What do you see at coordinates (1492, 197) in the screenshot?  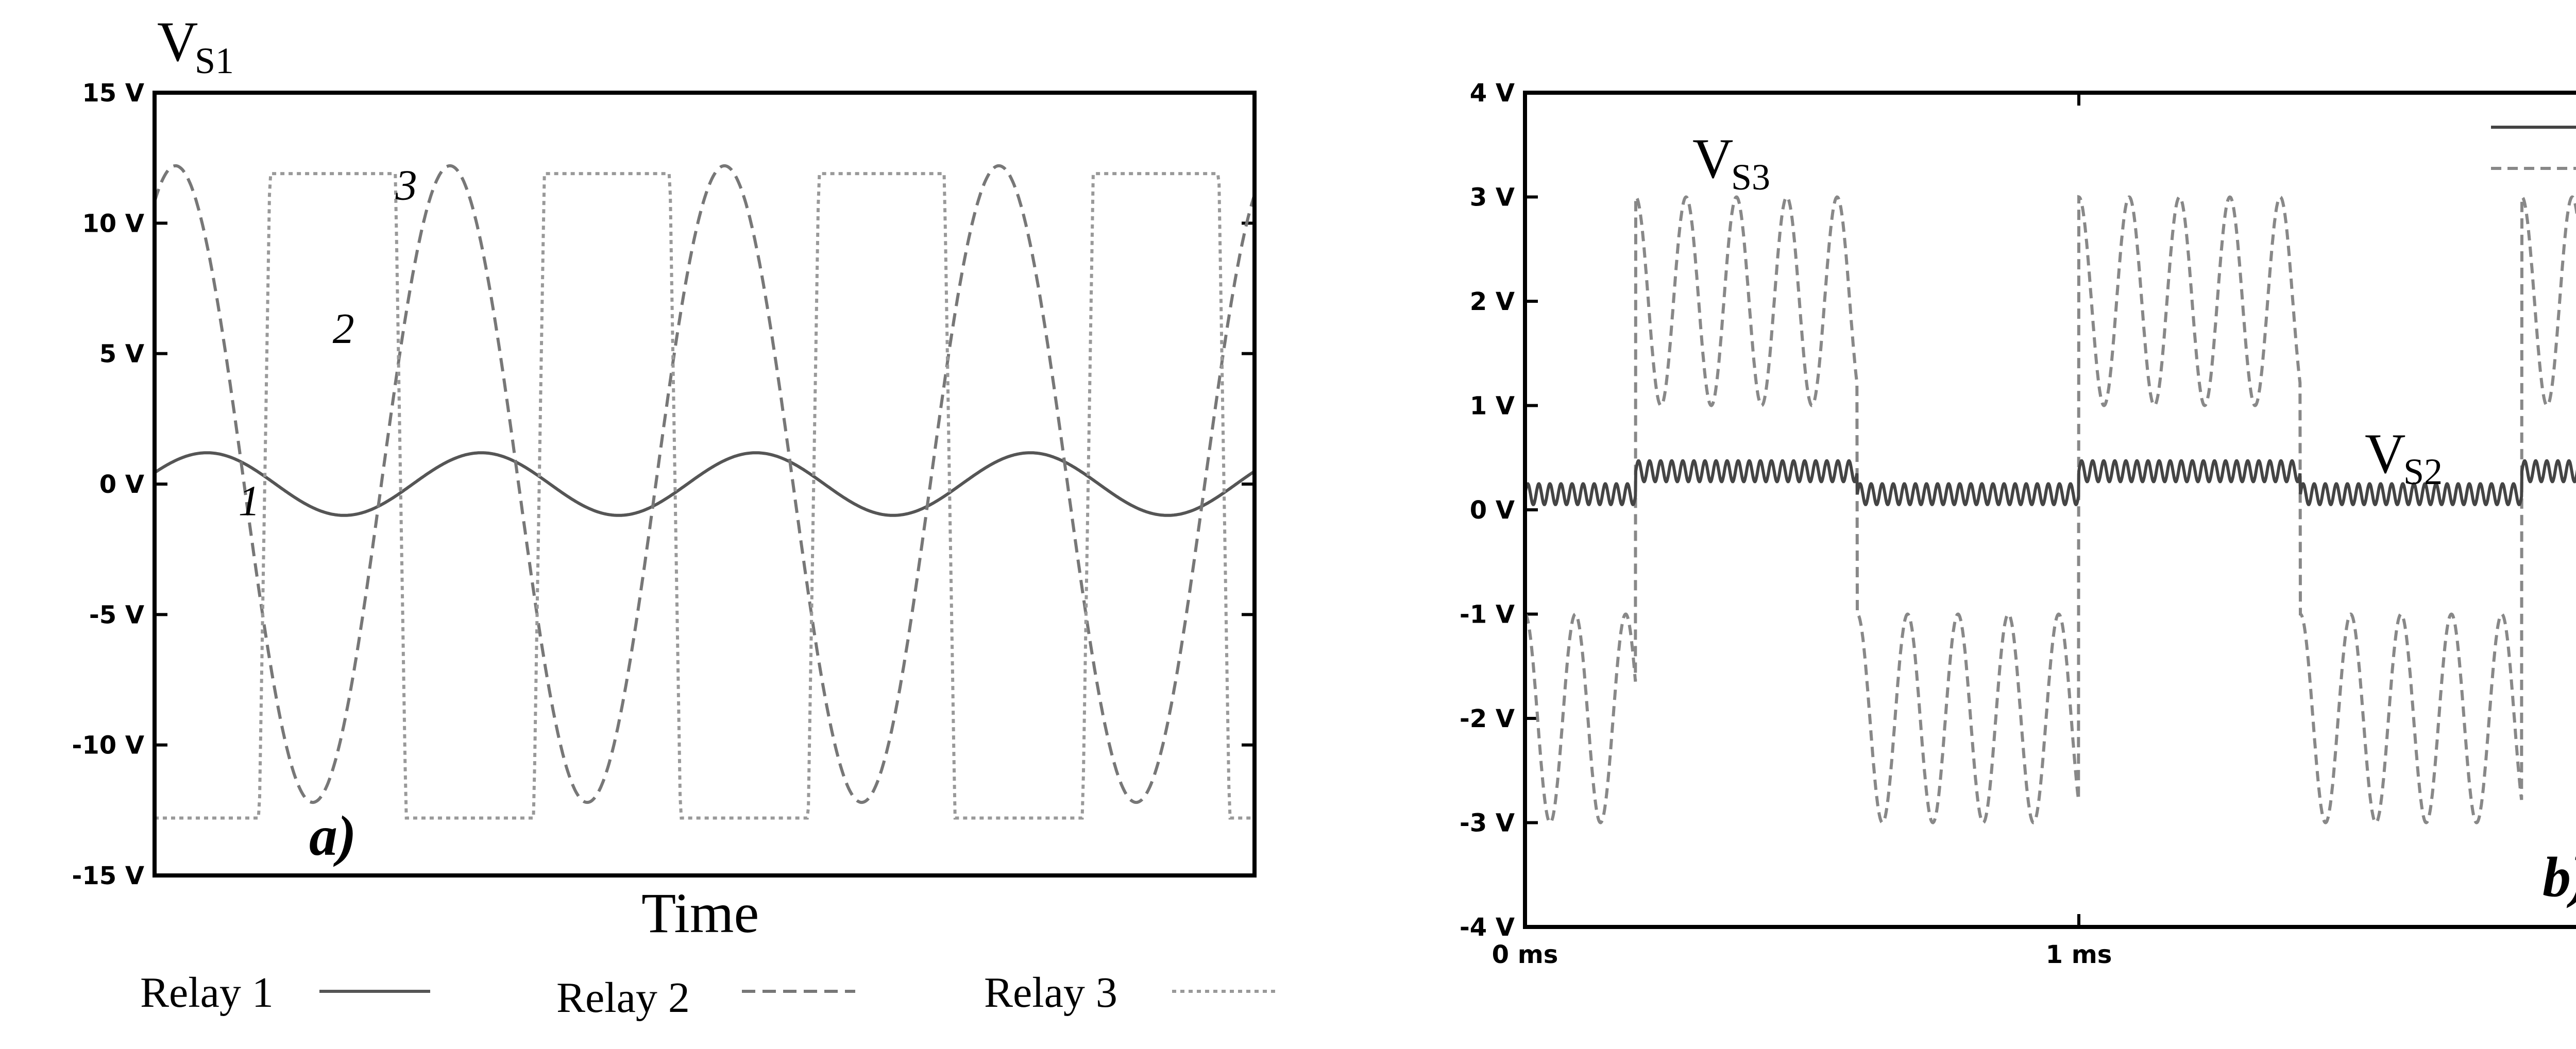 I see `chart-b-ytick-label: 3 V` at bounding box center [1492, 197].